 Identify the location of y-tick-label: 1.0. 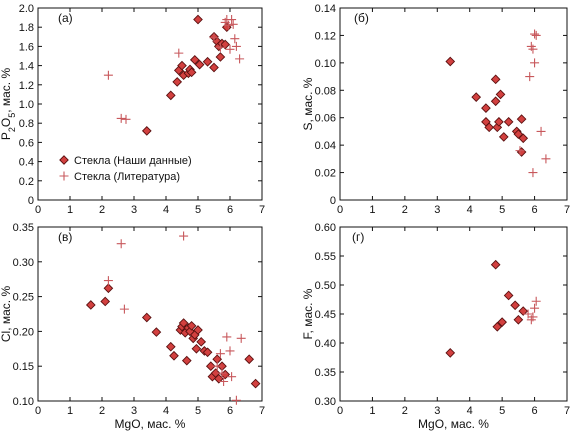
(26, 105).